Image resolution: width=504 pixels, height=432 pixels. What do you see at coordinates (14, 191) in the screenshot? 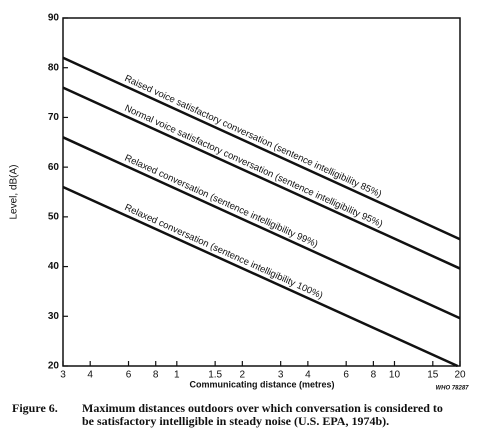
I see `y-axis-label: Level, dB(A)` at bounding box center [14, 191].